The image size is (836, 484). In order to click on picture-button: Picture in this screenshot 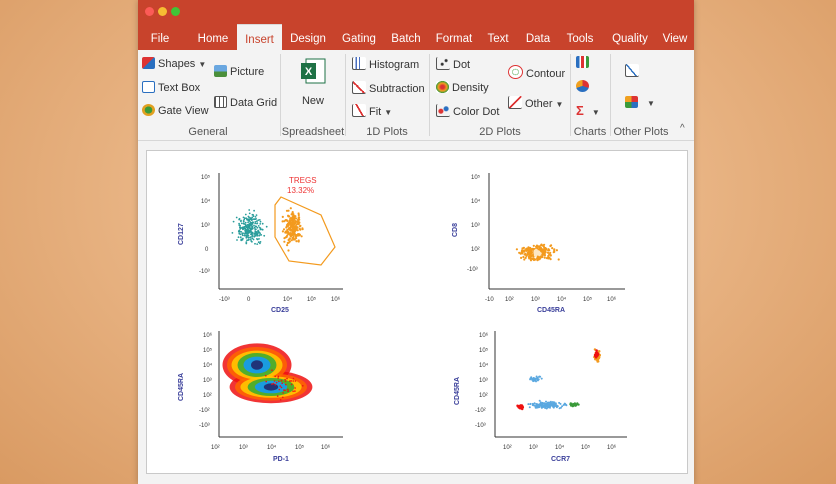, I will do `click(239, 72)`.